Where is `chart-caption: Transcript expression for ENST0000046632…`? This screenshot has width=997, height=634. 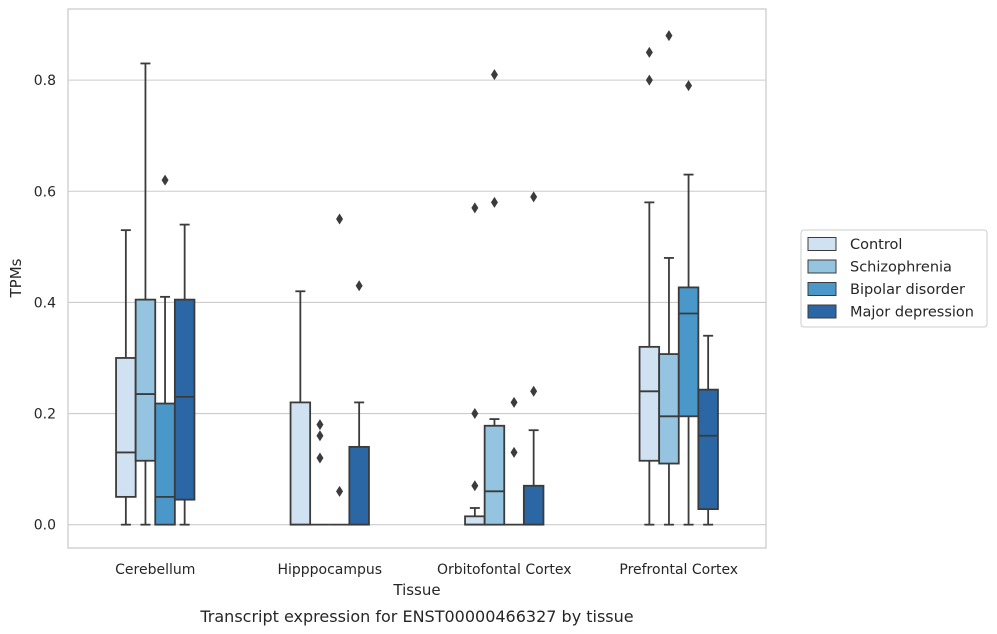
chart-caption: Transcript expression for ENST0000046632… is located at coordinates (416, 616).